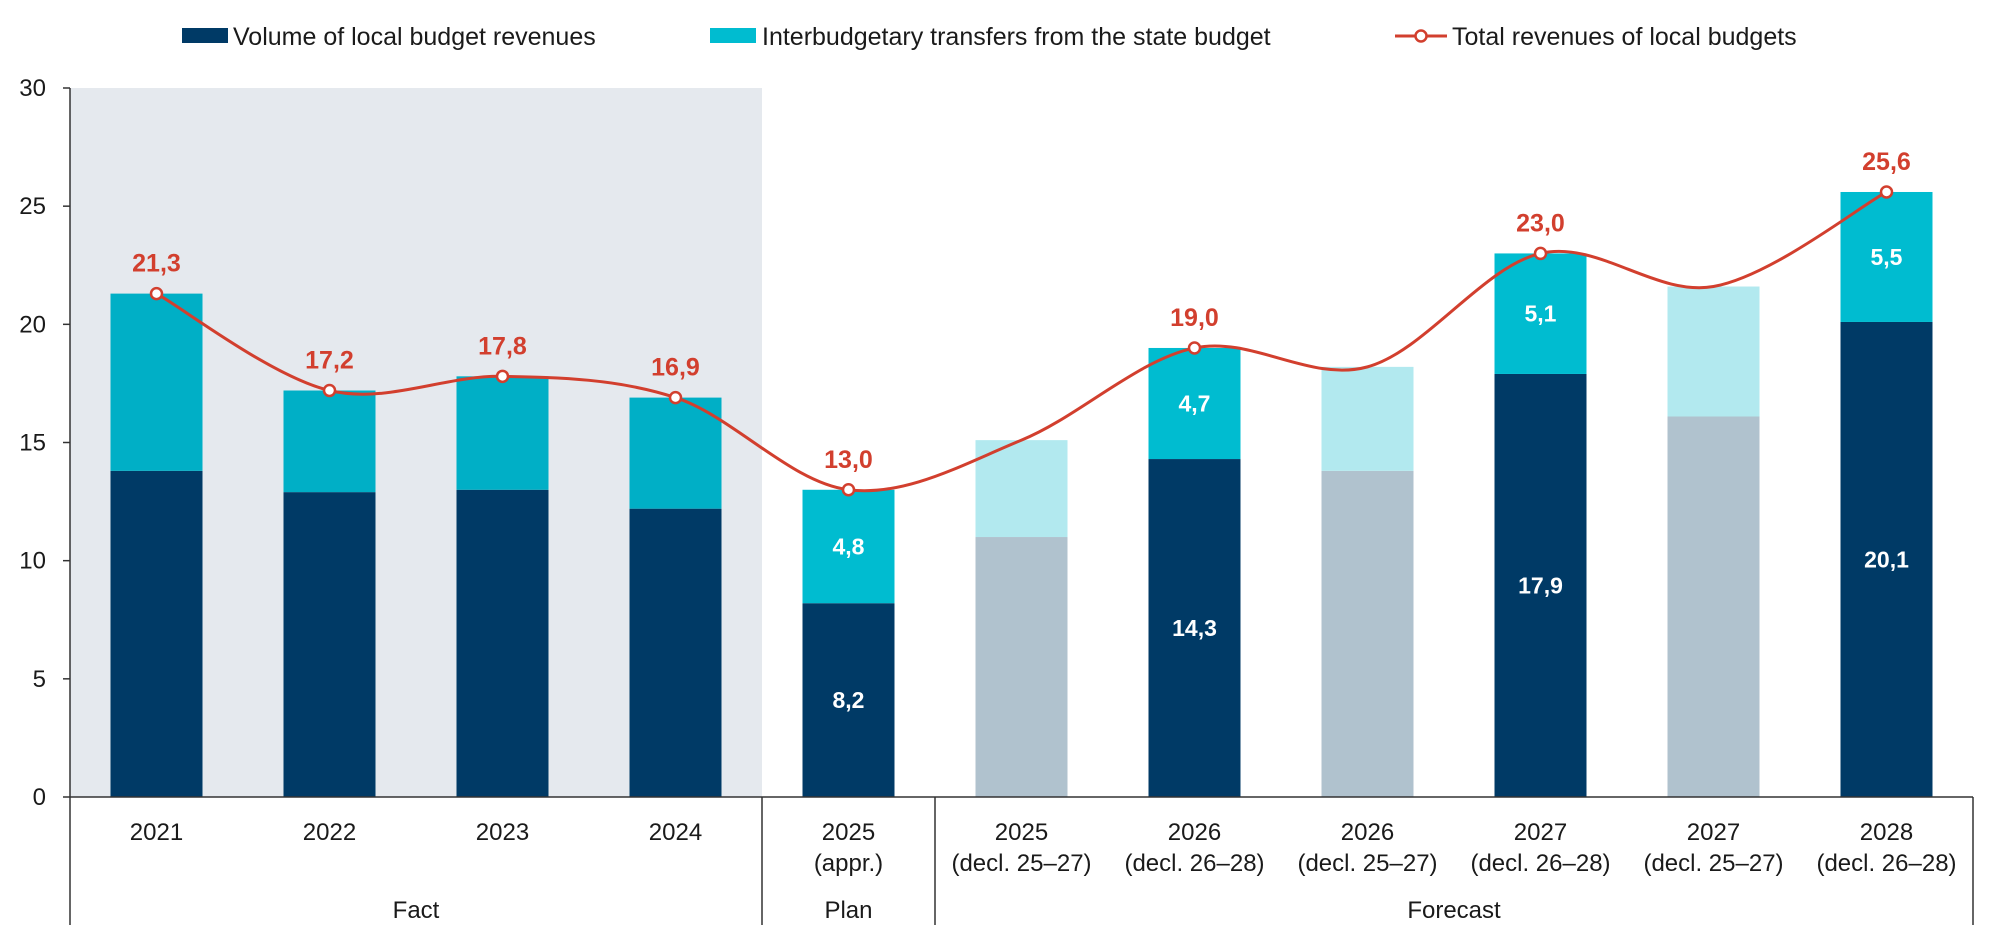 This screenshot has height=939, width=1999. What do you see at coordinates (39, 679) in the screenshot?
I see `y-tick-label-5: 5` at bounding box center [39, 679].